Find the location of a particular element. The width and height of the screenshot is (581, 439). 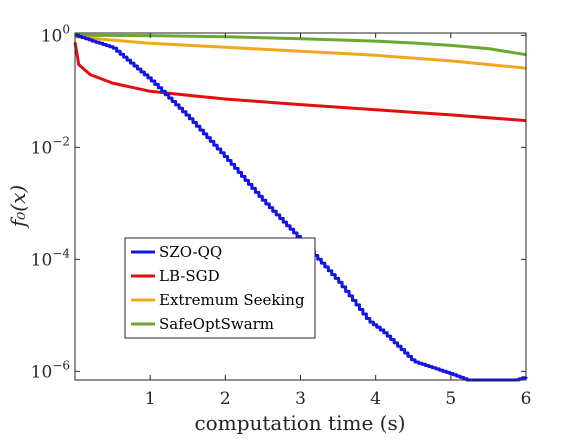

y-tick-label: 10⁻⁴ is located at coordinates (51, 258).